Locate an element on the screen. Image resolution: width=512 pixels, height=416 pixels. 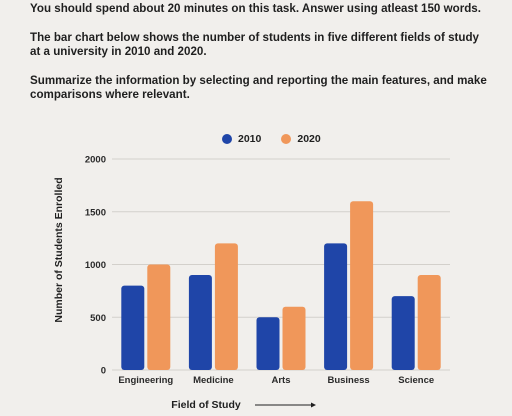
bar-arts-2010 is located at coordinates (268, 343).